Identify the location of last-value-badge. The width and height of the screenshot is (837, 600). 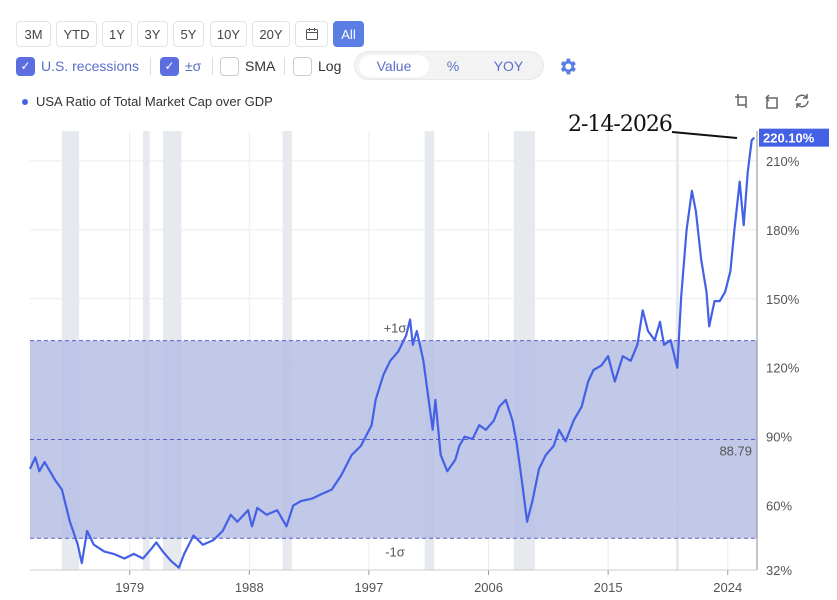
(794, 137).